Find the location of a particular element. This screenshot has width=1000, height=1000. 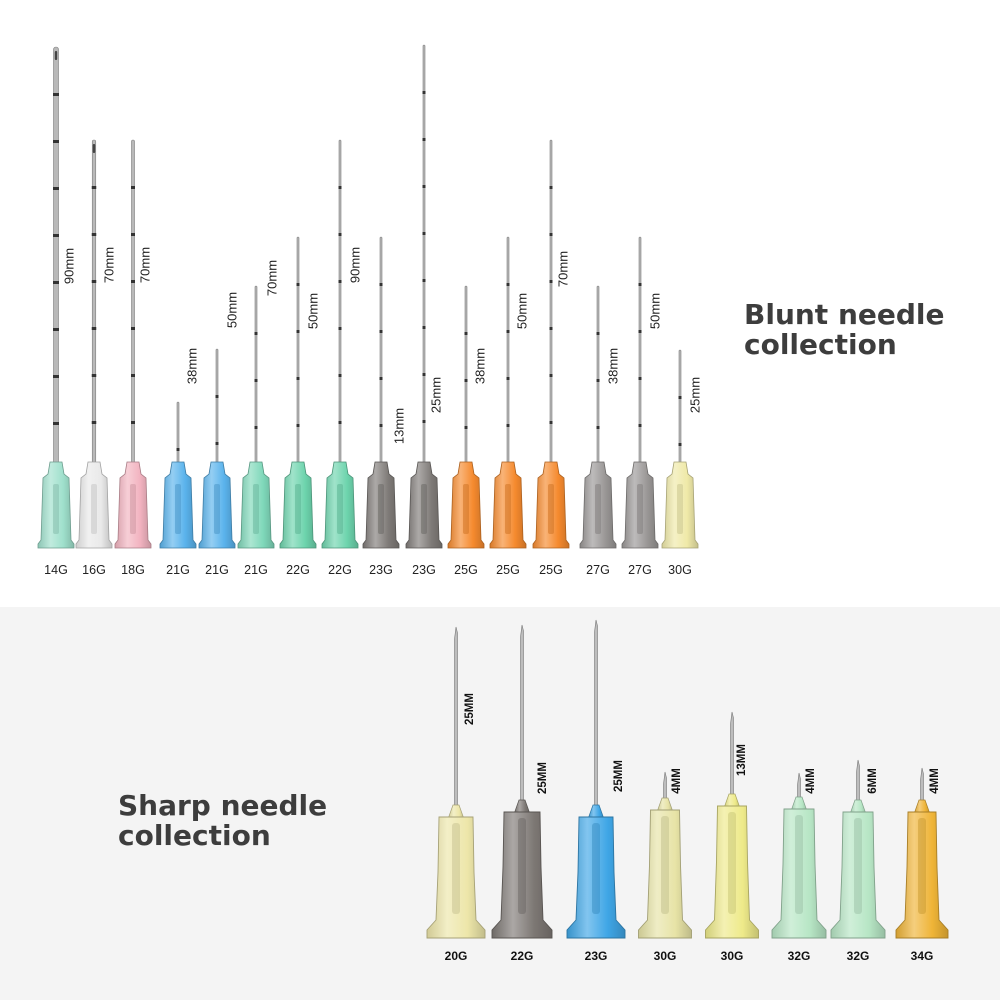

gauge-label: 27G is located at coordinates (598, 570).